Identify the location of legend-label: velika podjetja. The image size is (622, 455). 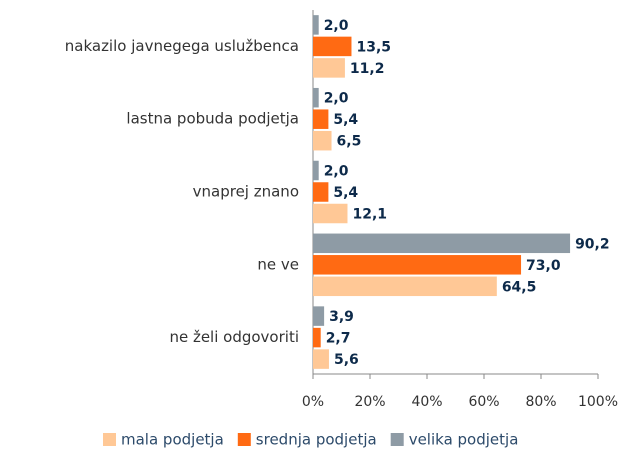
(464, 440).